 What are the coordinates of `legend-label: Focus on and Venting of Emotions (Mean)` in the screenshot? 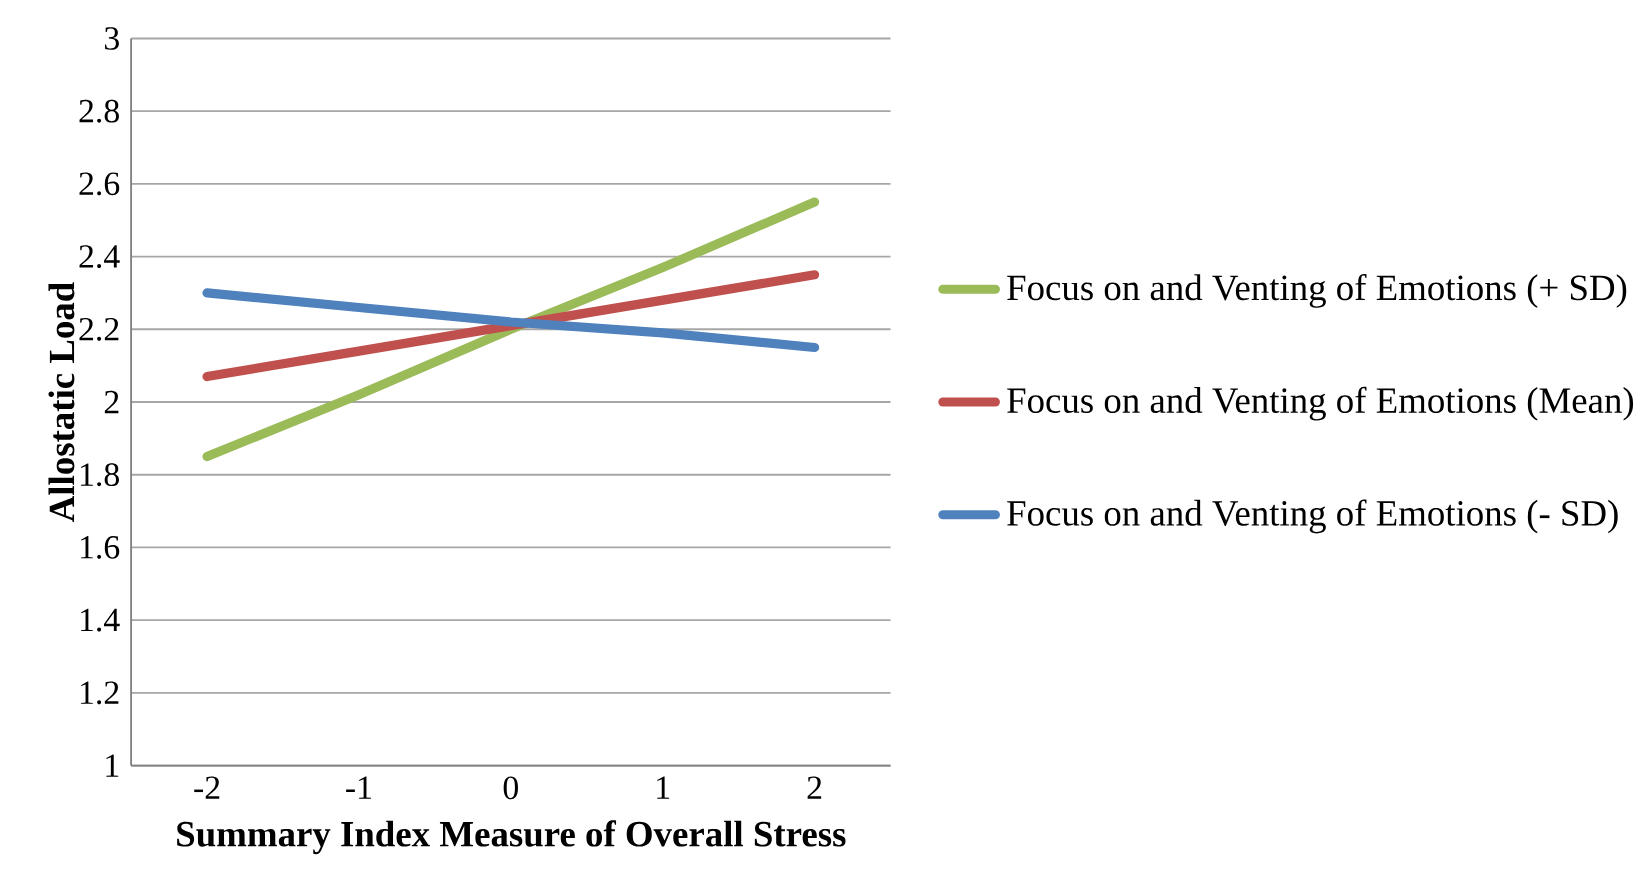 It's located at (1320, 403).